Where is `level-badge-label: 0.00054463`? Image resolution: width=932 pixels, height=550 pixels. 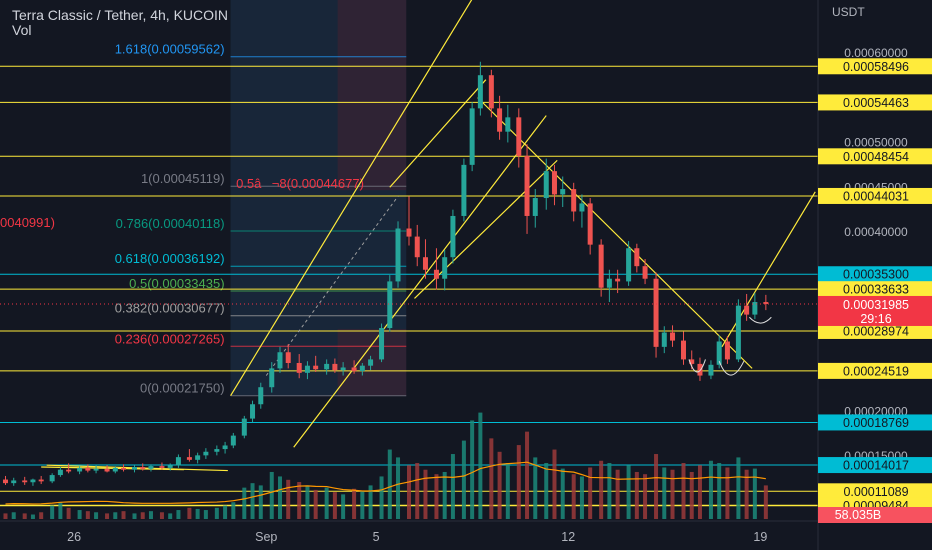 level-badge-label: 0.00054463 is located at coordinates (876, 103).